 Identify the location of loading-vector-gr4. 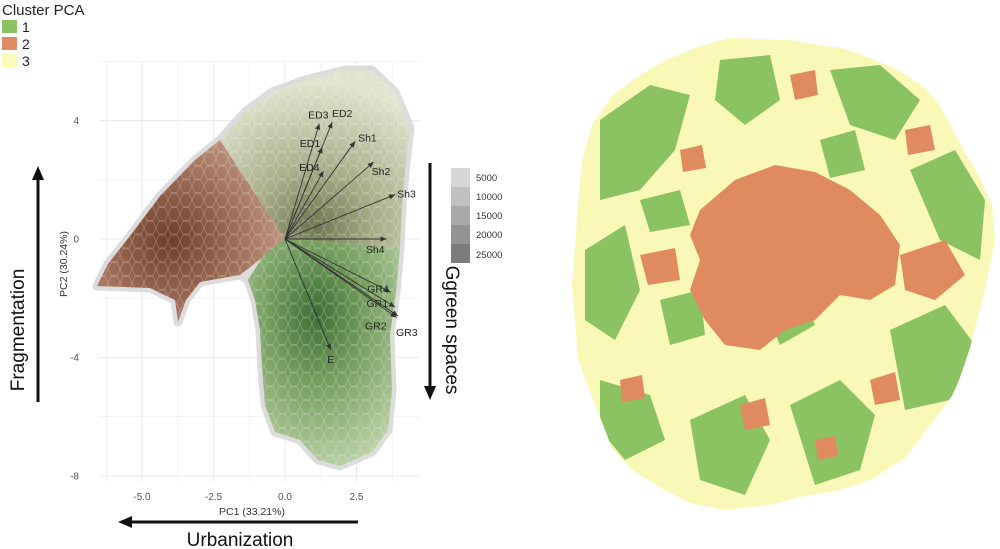
(338, 265).